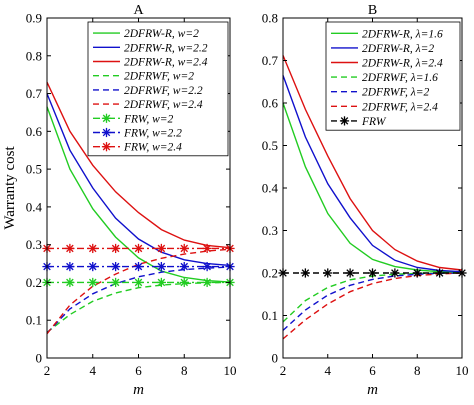 This screenshot has width=474, height=405. What do you see at coordinates (159, 77) in the screenshot?
I see `legend-label-4: 2DFRWF, w=2` at bounding box center [159, 77].